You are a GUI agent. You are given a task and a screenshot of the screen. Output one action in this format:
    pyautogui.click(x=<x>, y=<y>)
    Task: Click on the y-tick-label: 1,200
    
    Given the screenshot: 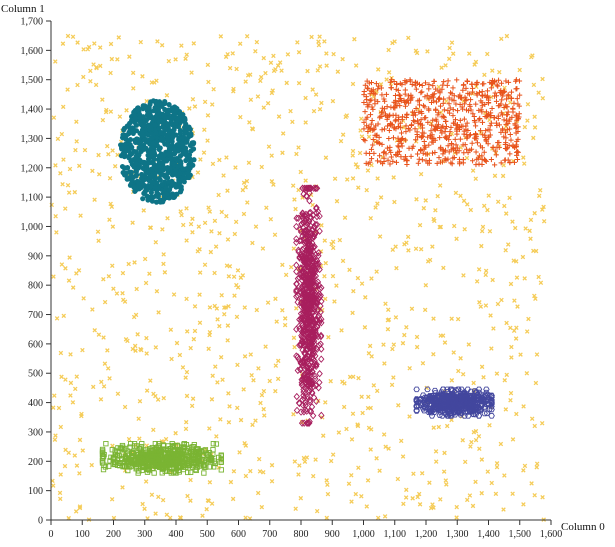 What is the action you would take?
    pyautogui.click(x=32, y=168)
    